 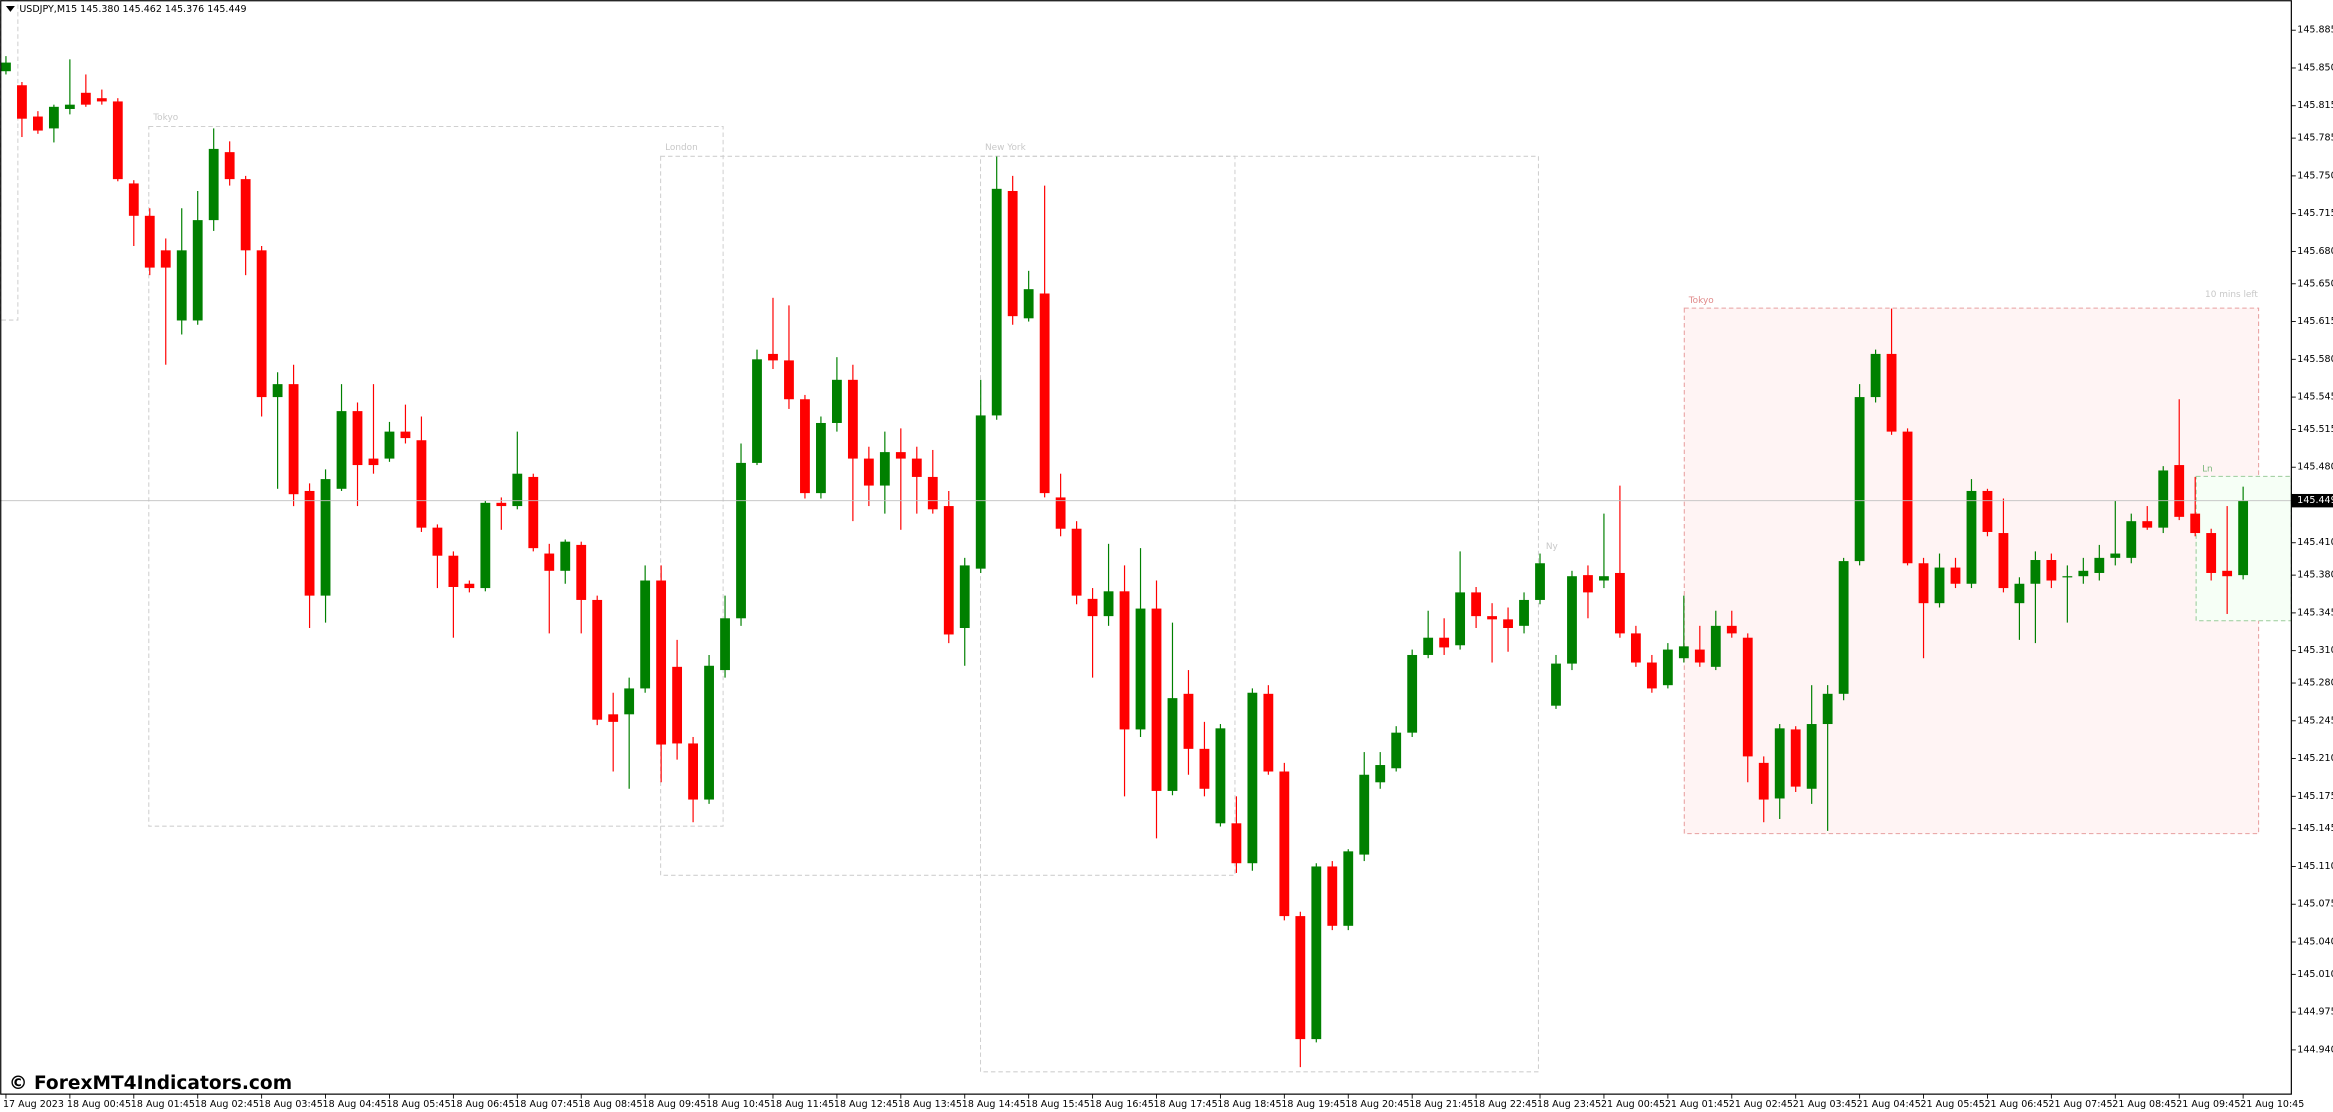 I want to click on y-tick-label: 145.545, so click(x=2315, y=397).